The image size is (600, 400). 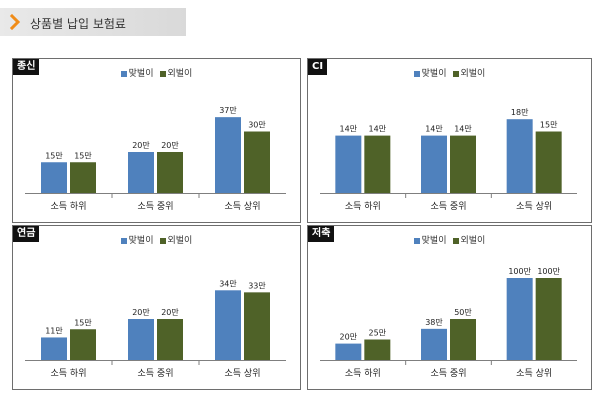 I want to click on chart-title: CI, so click(x=318, y=67).